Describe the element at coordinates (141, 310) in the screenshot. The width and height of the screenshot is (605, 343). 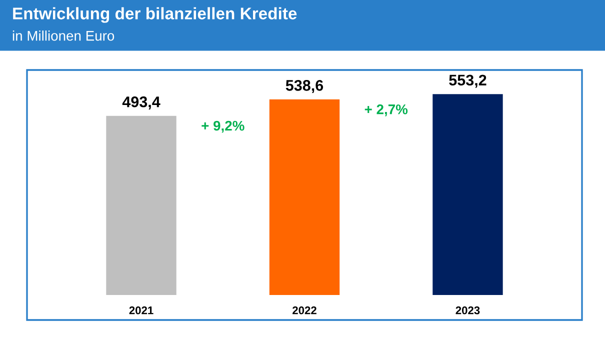
I see `x-tick-label: 2021` at that location.